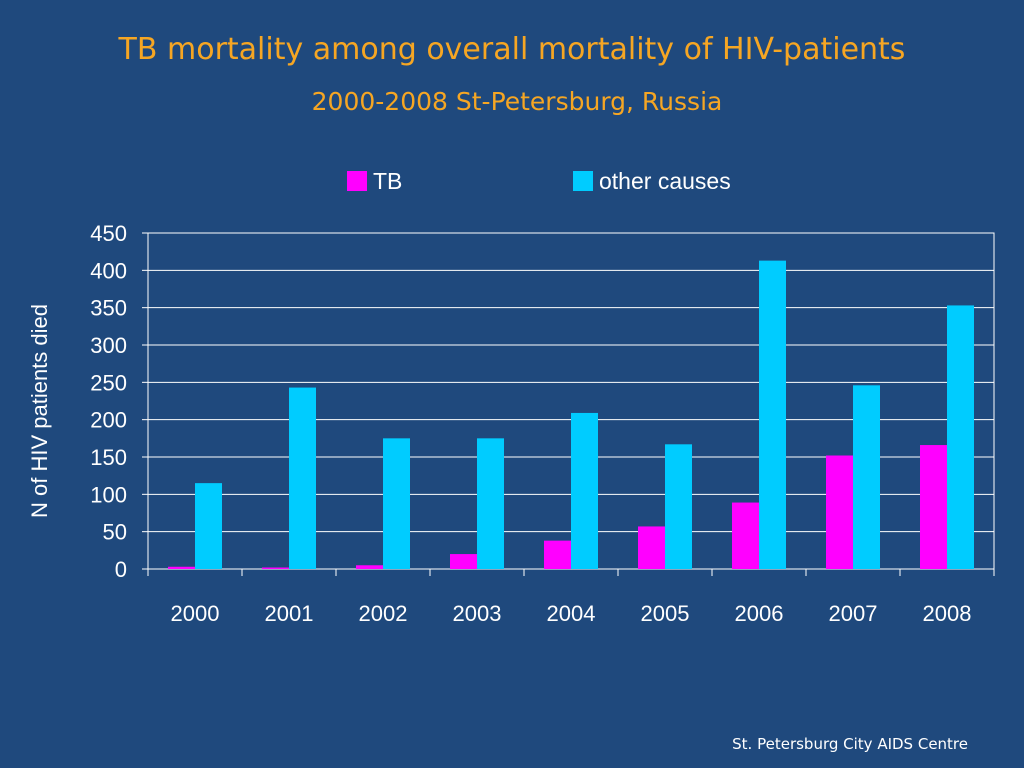 The image size is (1024, 768). What do you see at coordinates (665, 613) in the screenshot?
I see `x-tick-label-2005: 2005` at bounding box center [665, 613].